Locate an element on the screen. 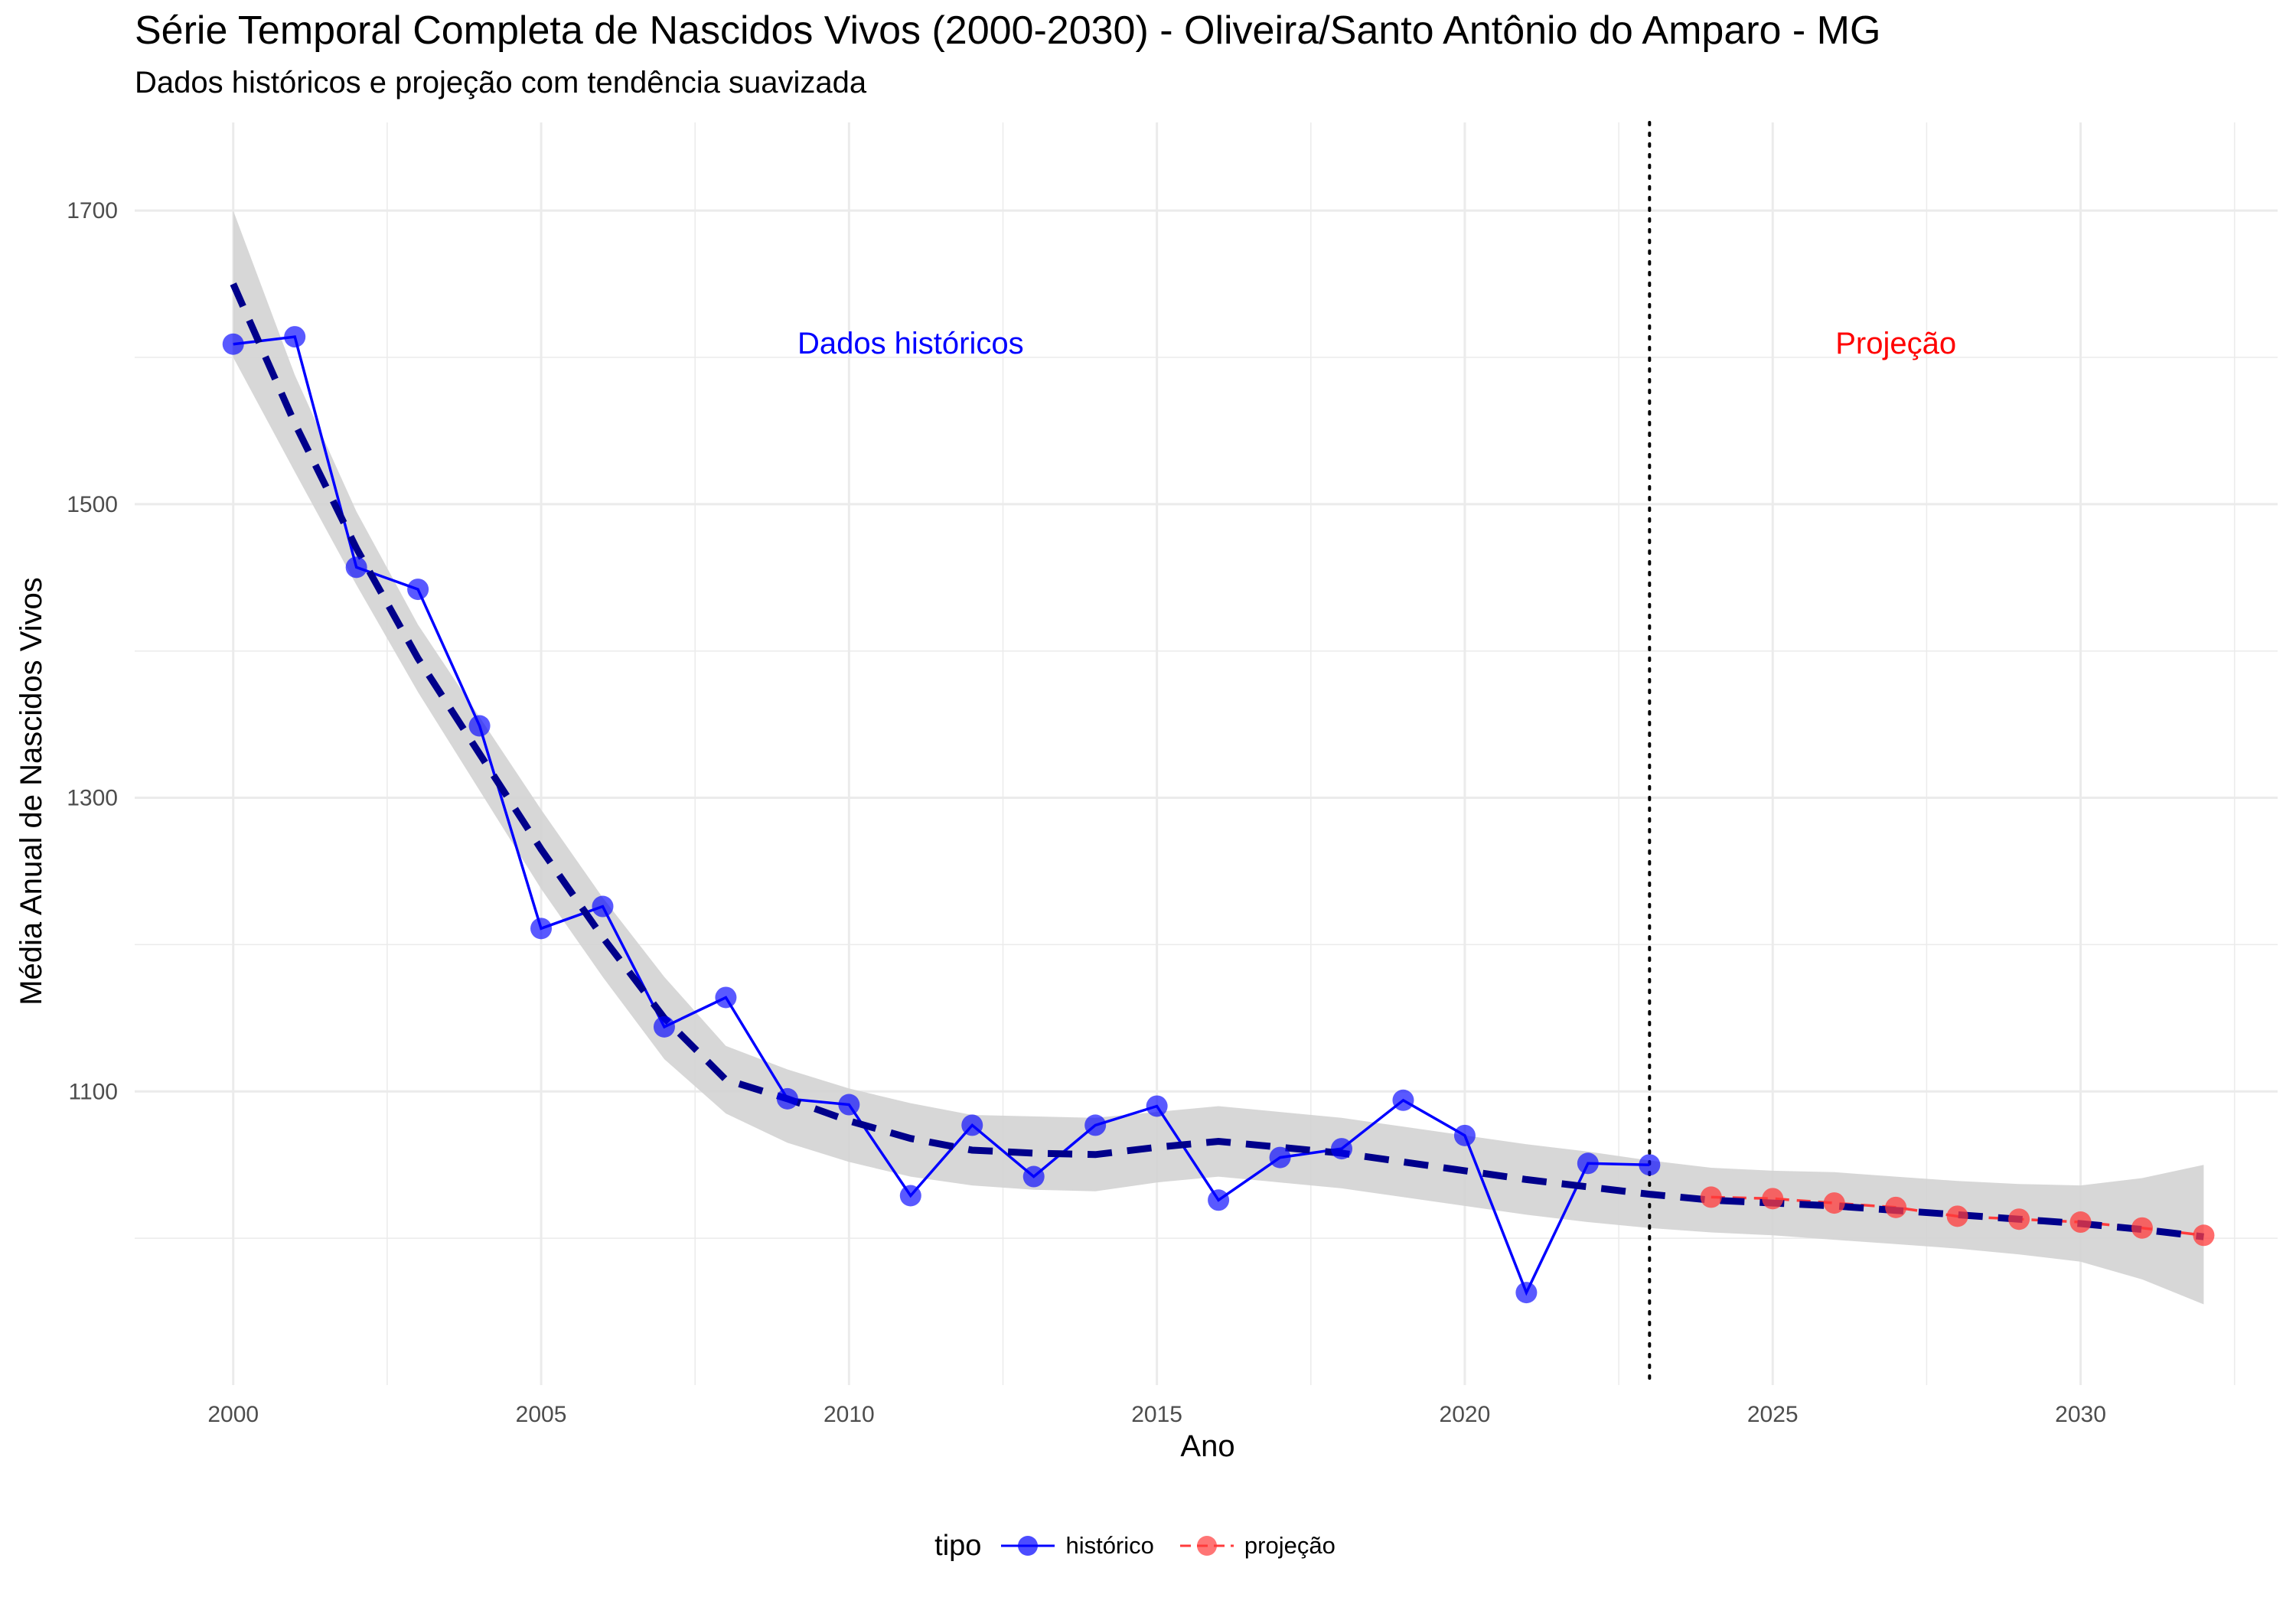 The width and height of the screenshot is (2296, 1607). legend-item-historico: histórico is located at coordinates (1077, 1545).